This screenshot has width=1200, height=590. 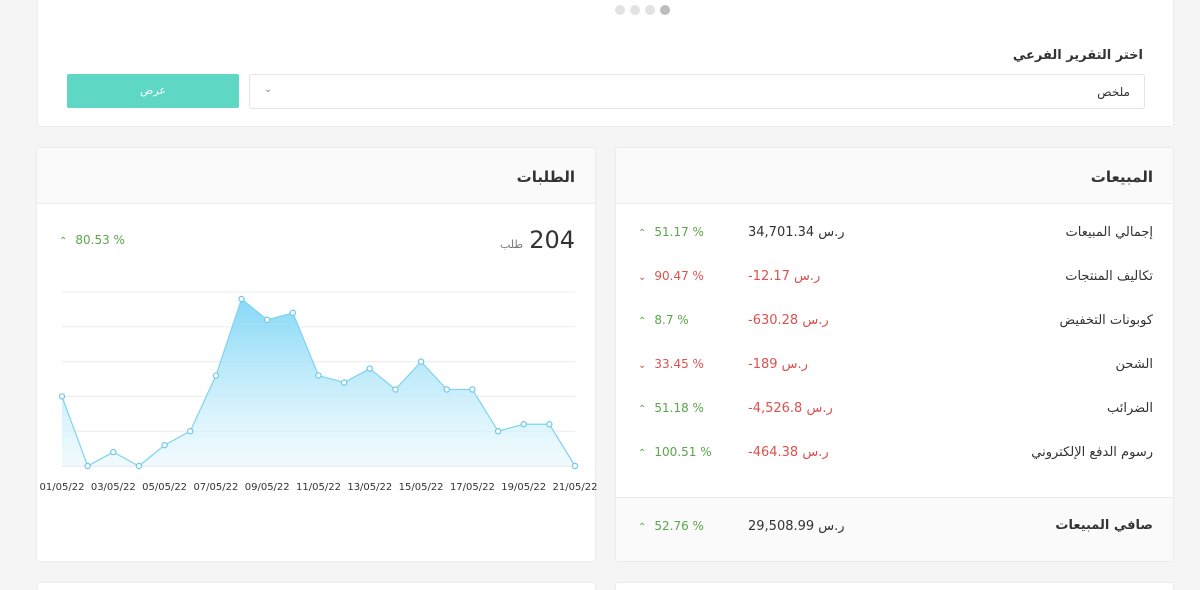 What do you see at coordinates (796, 526) in the screenshot?
I see `net-sales-value: 29,508.99 ر.س` at bounding box center [796, 526].